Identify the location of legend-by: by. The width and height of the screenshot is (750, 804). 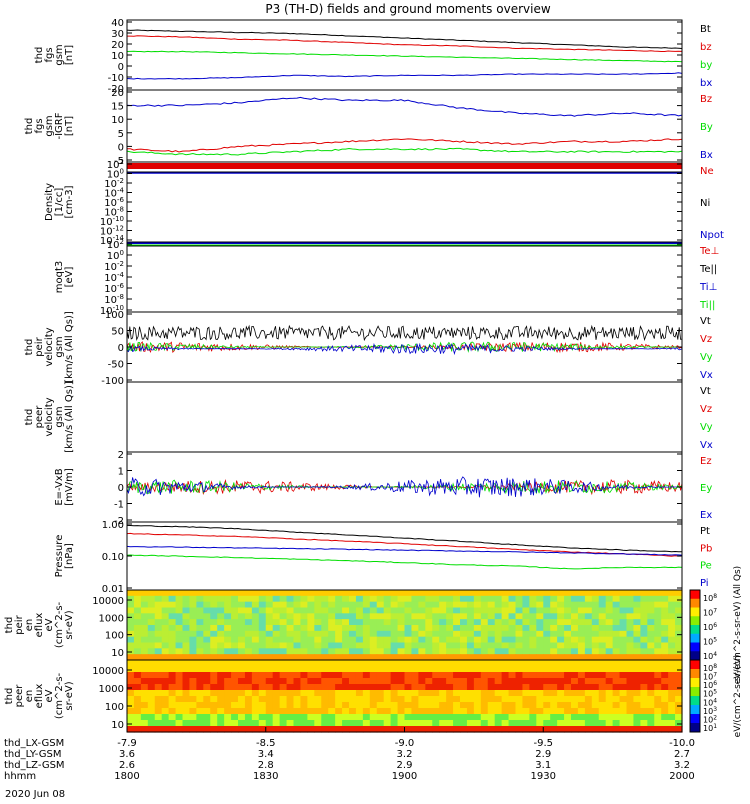
(706, 65).